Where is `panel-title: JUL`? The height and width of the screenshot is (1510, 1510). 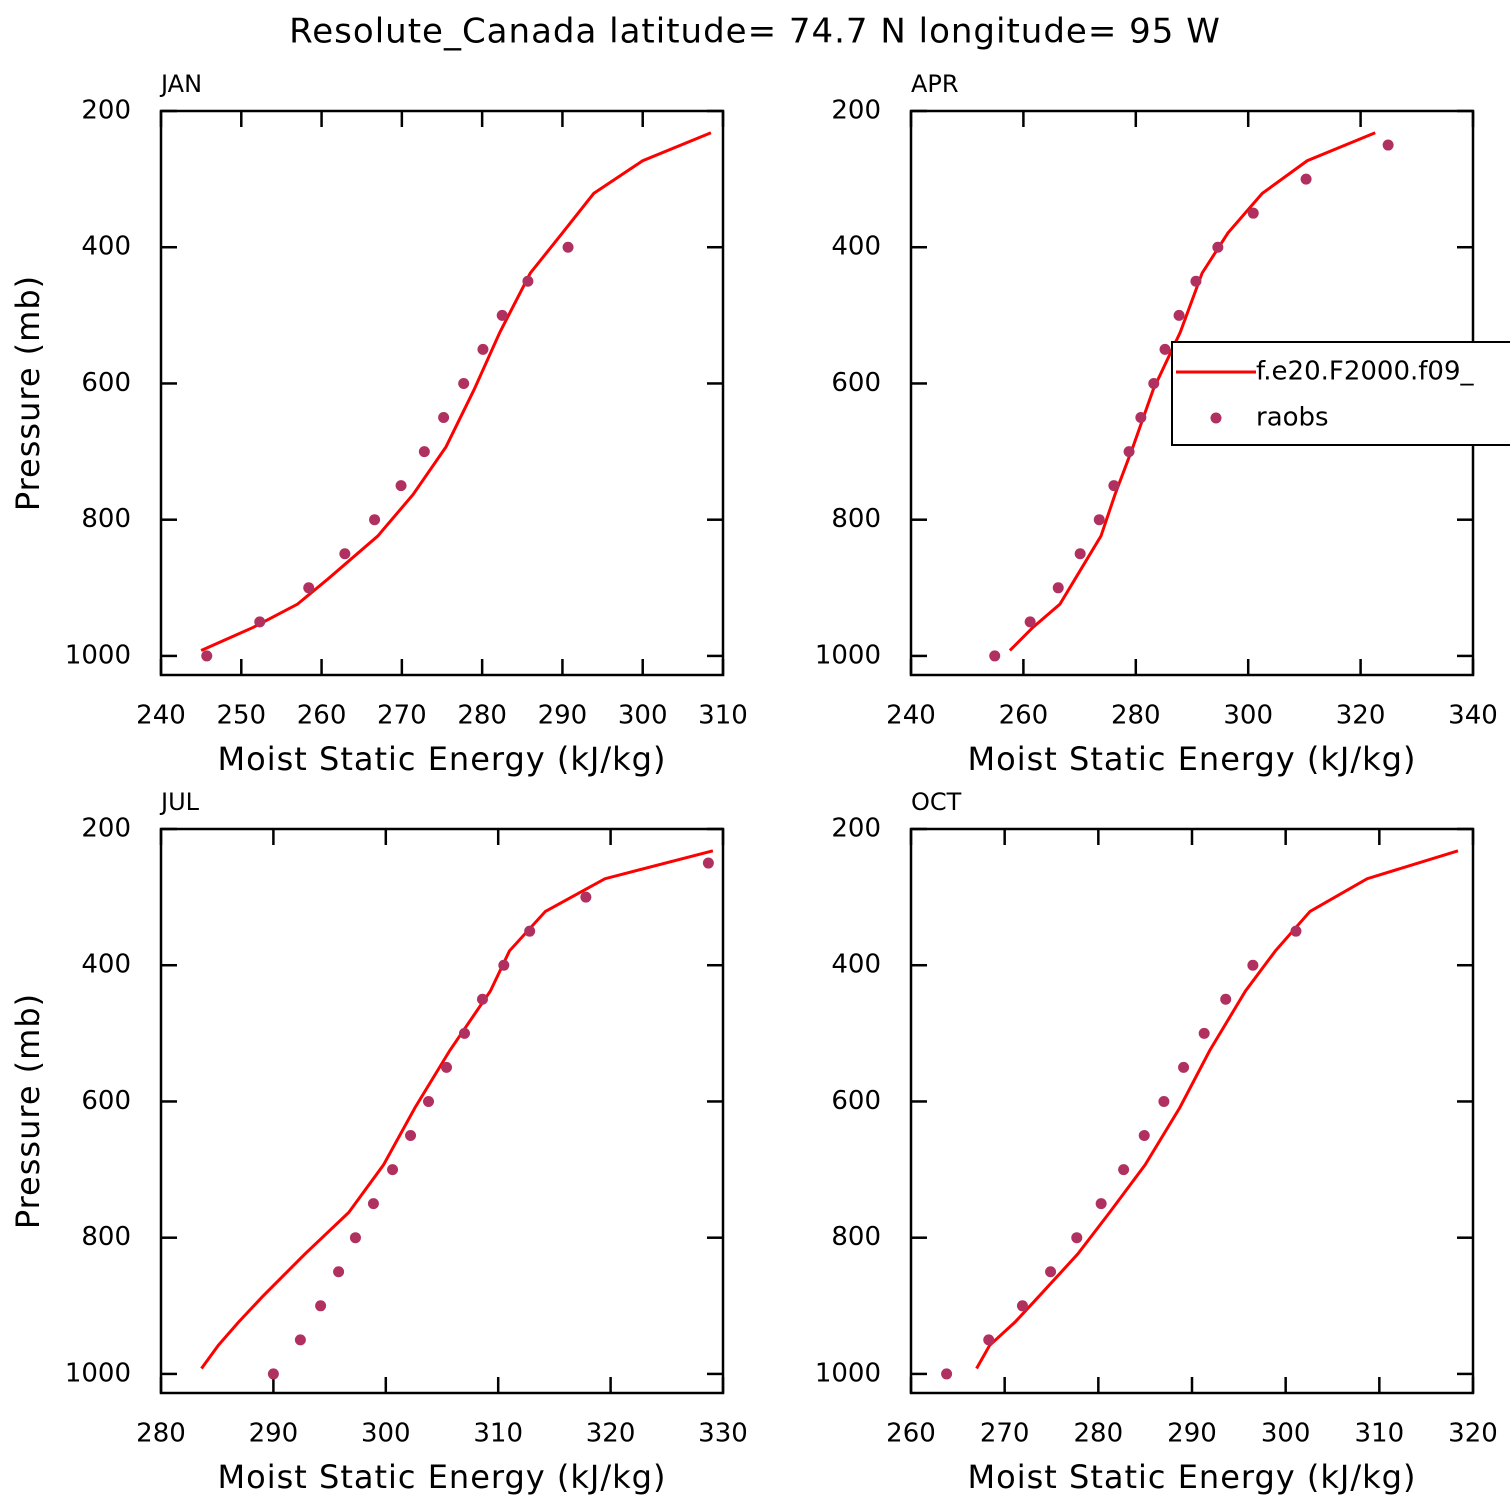 panel-title: JUL is located at coordinates (179, 802).